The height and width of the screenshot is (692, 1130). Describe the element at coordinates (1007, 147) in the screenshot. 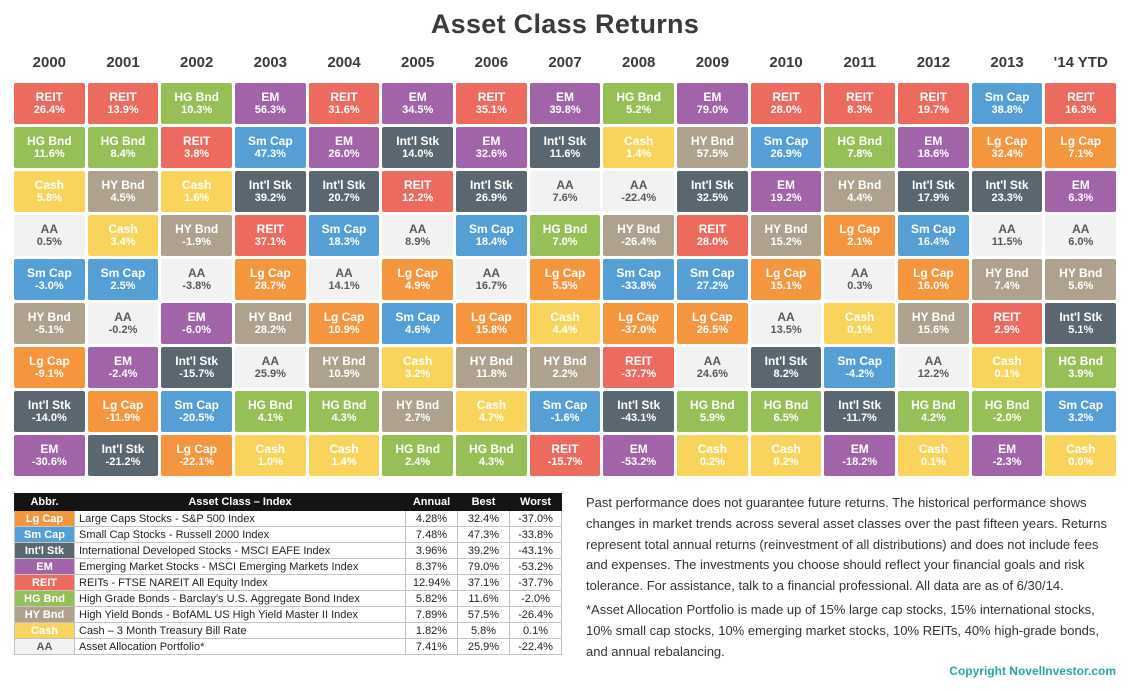

I see `return-cell: Lg Cap 32.4%` at that location.